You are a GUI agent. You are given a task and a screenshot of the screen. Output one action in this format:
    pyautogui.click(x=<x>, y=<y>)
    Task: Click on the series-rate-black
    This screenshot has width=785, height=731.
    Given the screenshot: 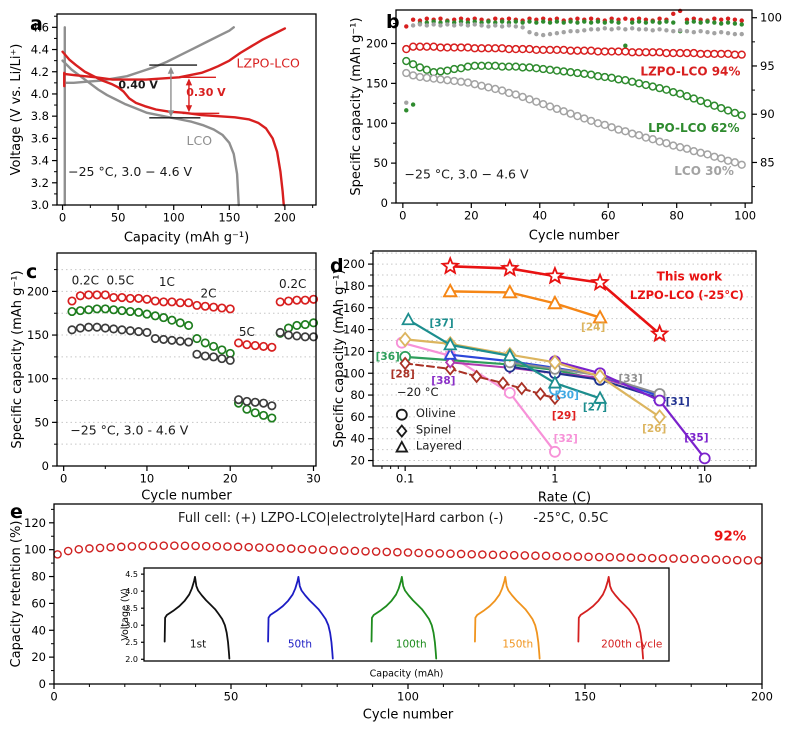 What is the action you would take?
    pyautogui.click(x=193, y=366)
    